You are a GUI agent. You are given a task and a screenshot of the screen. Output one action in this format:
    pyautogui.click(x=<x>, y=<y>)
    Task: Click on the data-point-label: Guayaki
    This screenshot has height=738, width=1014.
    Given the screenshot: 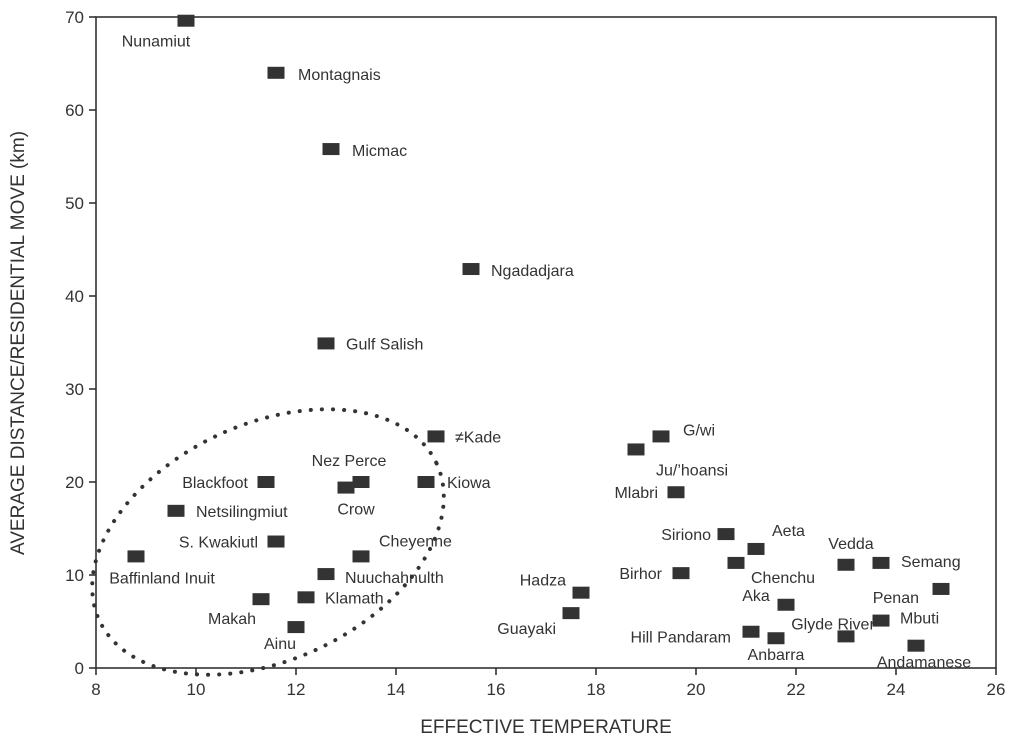 What is the action you would take?
    pyautogui.click(x=526, y=629)
    